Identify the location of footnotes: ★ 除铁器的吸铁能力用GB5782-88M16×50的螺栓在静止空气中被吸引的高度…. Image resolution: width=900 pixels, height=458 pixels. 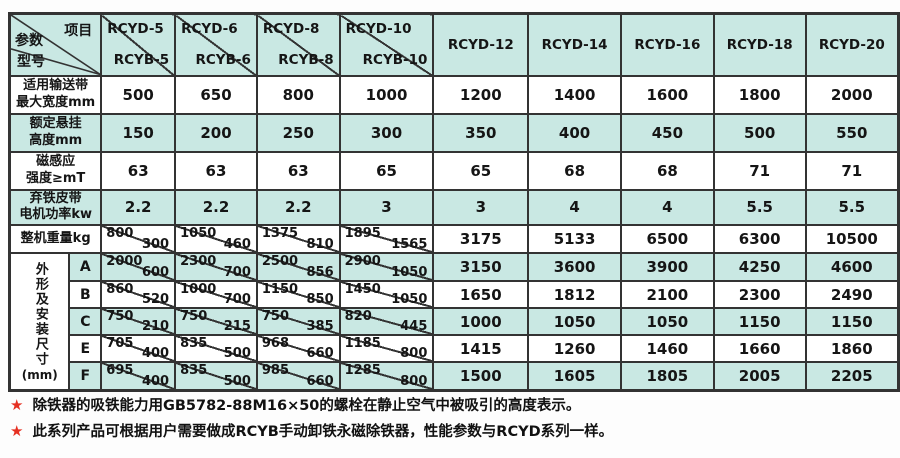
(311, 419).